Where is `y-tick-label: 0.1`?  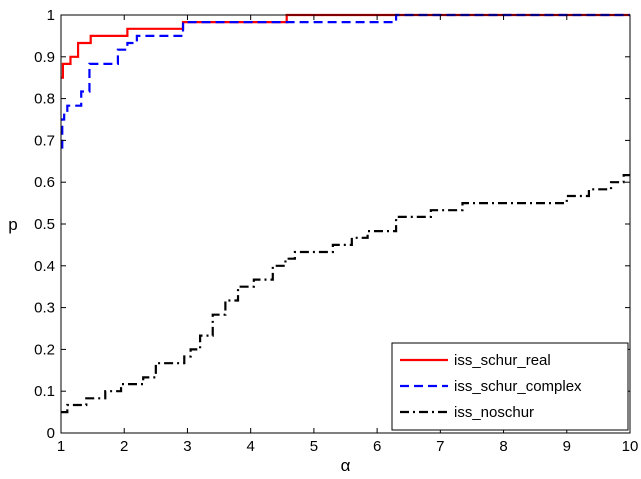 y-tick-label: 0.1 is located at coordinates (44, 391).